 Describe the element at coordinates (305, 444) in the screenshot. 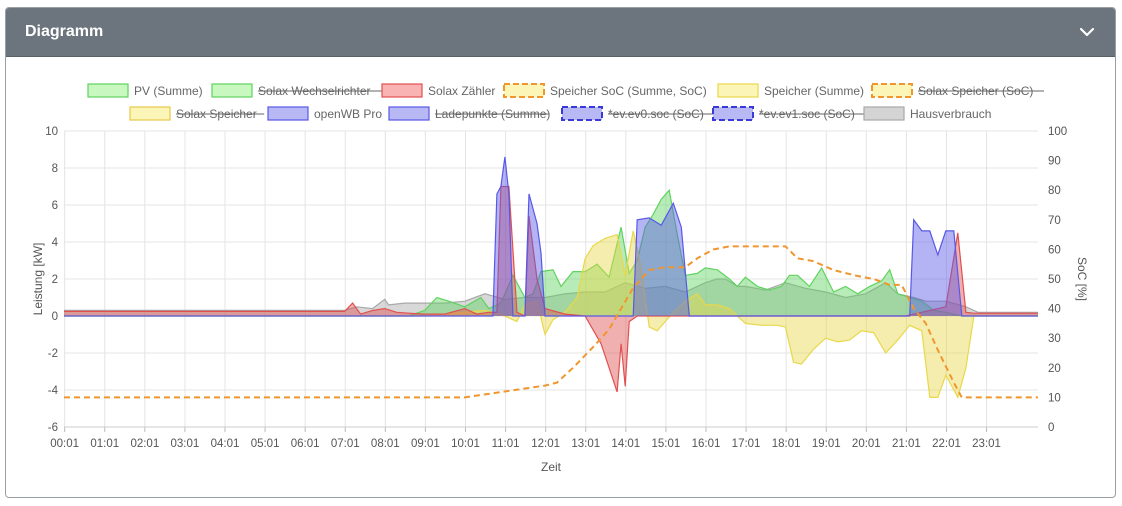

I see `x-tick-label: 06:01` at that location.